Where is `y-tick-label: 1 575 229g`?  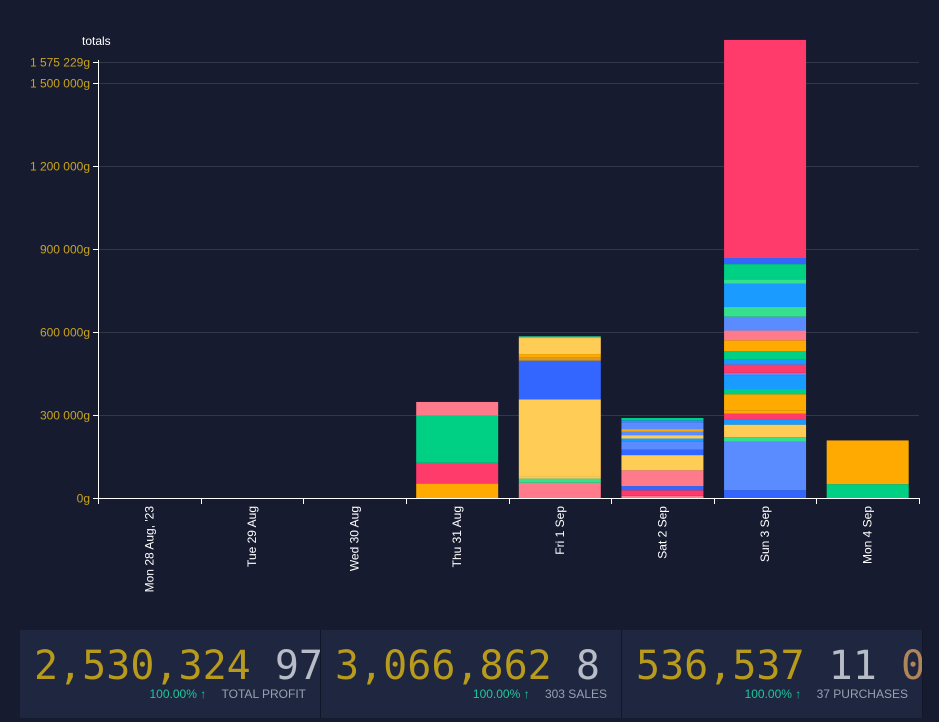
y-tick-label: 1 575 229g is located at coordinates (60, 63).